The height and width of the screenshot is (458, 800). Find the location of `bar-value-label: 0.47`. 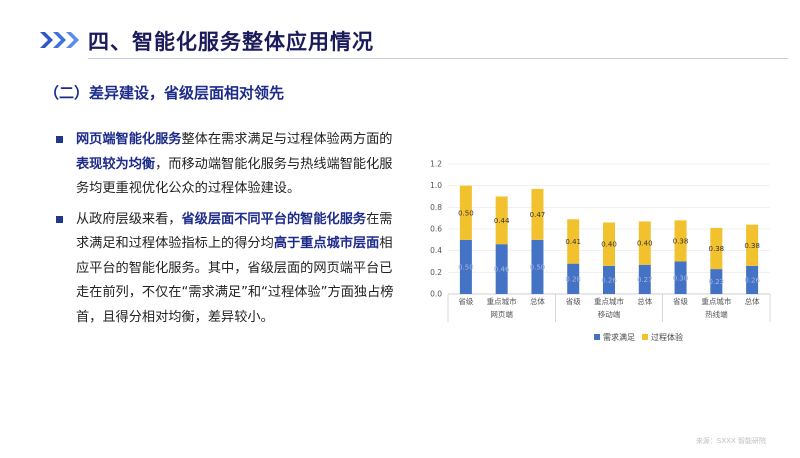

bar-value-label: 0.47 is located at coordinates (538, 215).